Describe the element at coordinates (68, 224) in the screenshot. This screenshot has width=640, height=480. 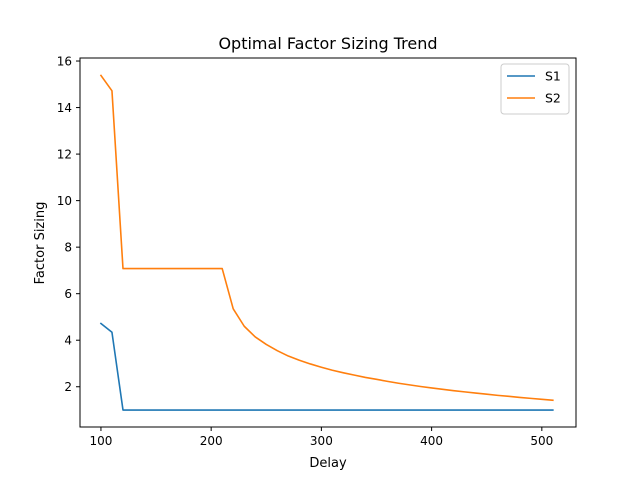
I see `y-axis: 2 4 6 8 10 12 14 16` at that location.